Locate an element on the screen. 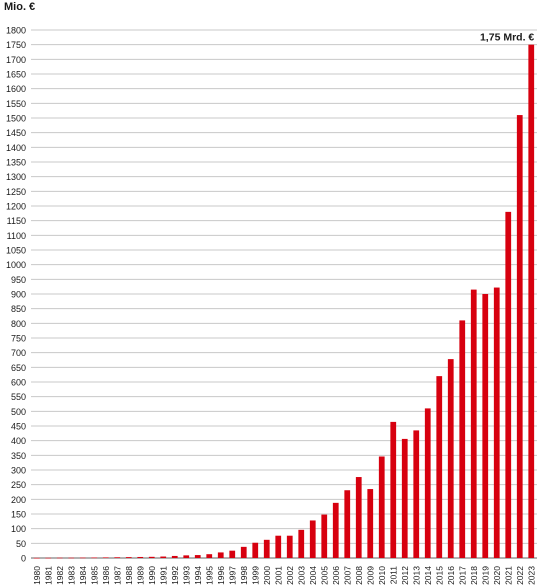  x-tick-label: 2017 is located at coordinates (462, 575).